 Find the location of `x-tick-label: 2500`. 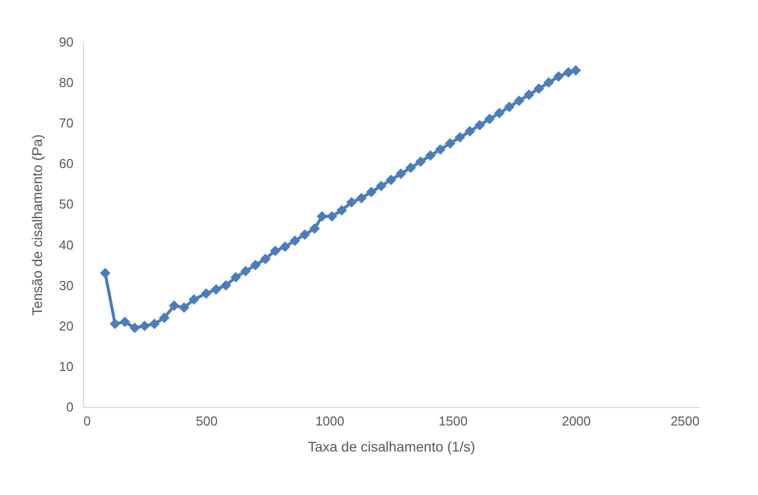

x-tick-label: 2500 is located at coordinates (685, 421).